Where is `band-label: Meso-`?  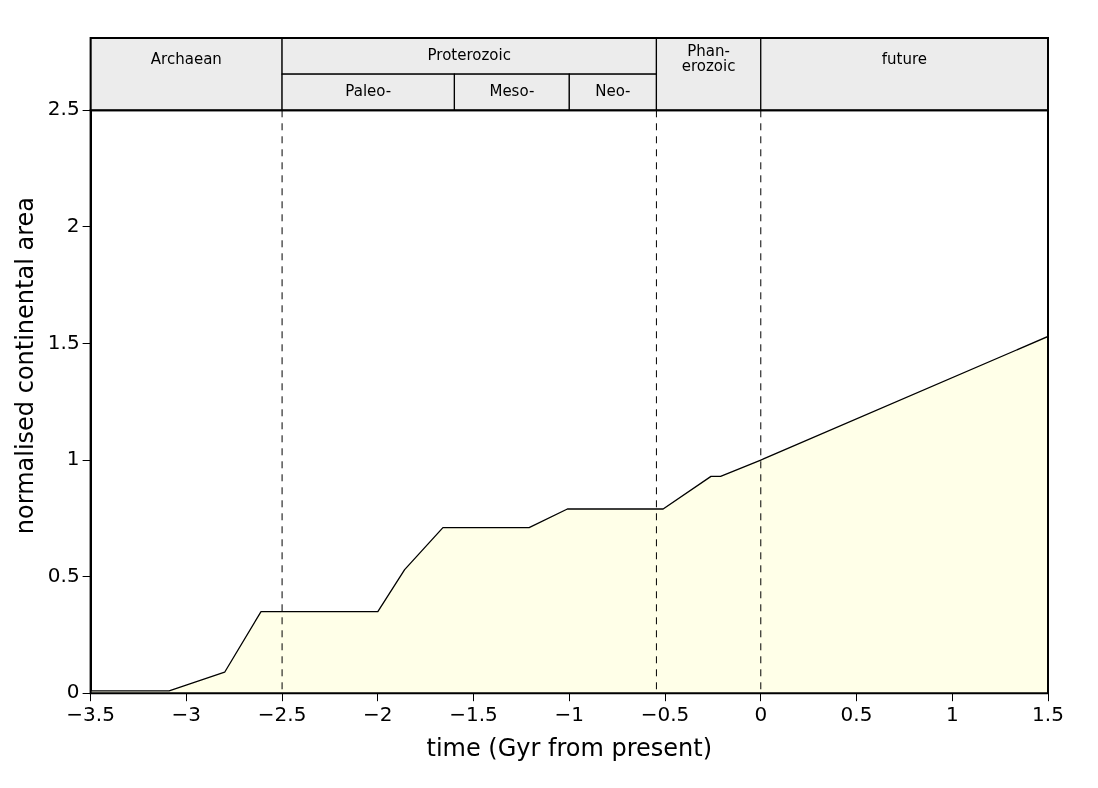 band-label: Meso- is located at coordinates (512, 91).